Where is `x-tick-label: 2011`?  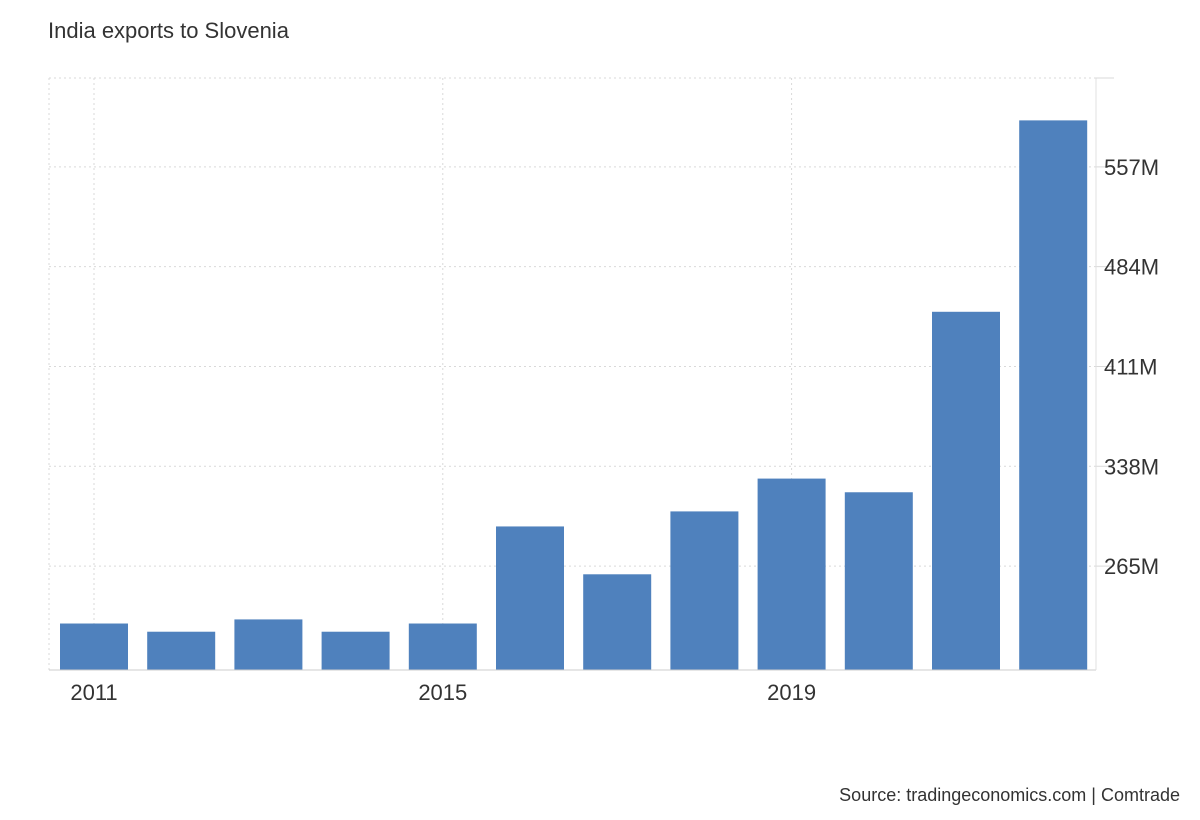
x-tick-label: 2011 is located at coordinates (93, 692).